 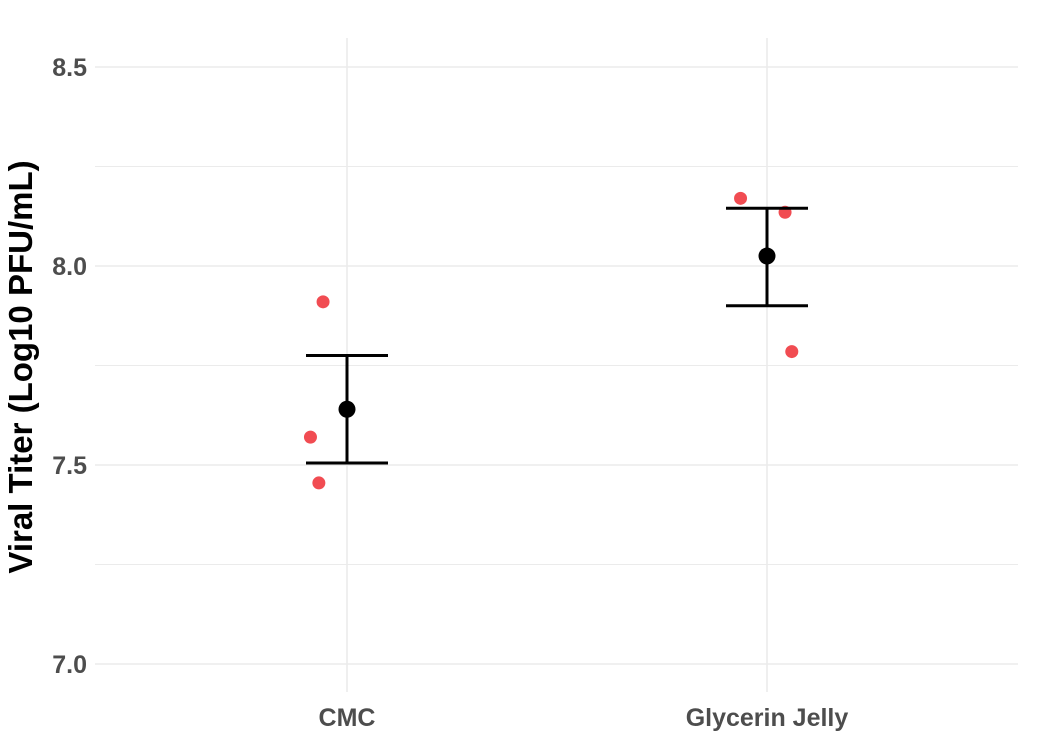 I want to click on y-tick-label: 8.0, so click(x=69, y=267).